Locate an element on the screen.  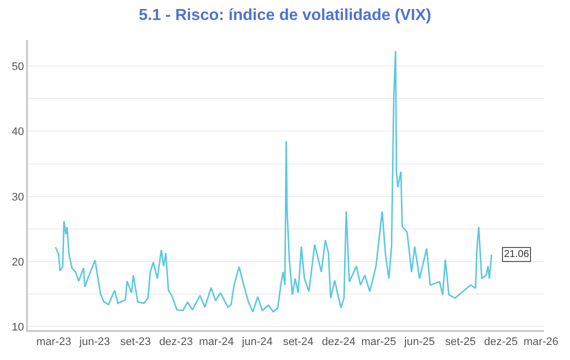
x-tick-label: mar-25 is located at coordinates (378, 342).